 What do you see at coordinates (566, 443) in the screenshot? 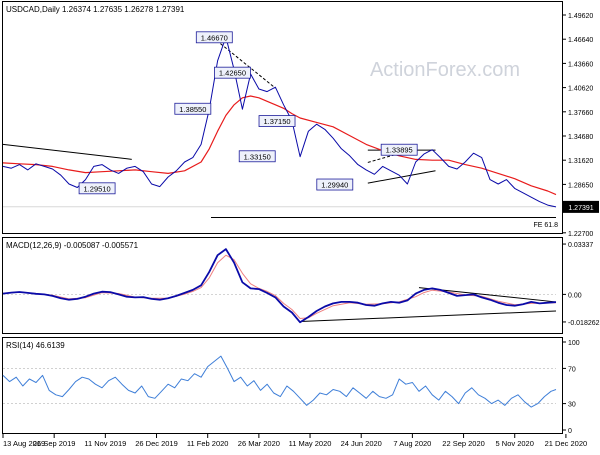
I see `x-axis-label: 21 Dec 2020` at bounding box center [566, 443].